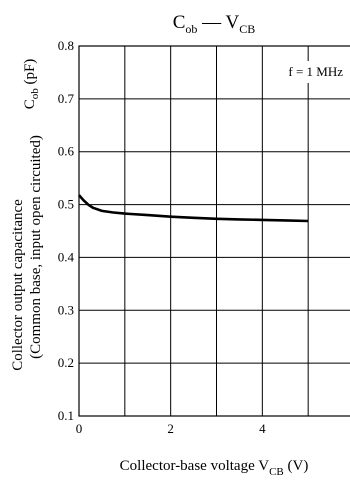 This screenshot has height=481, width=350. Describe the element at coordinates (66, 204) in the screenshot. I see `y-tick-label: 0.5` at that location.